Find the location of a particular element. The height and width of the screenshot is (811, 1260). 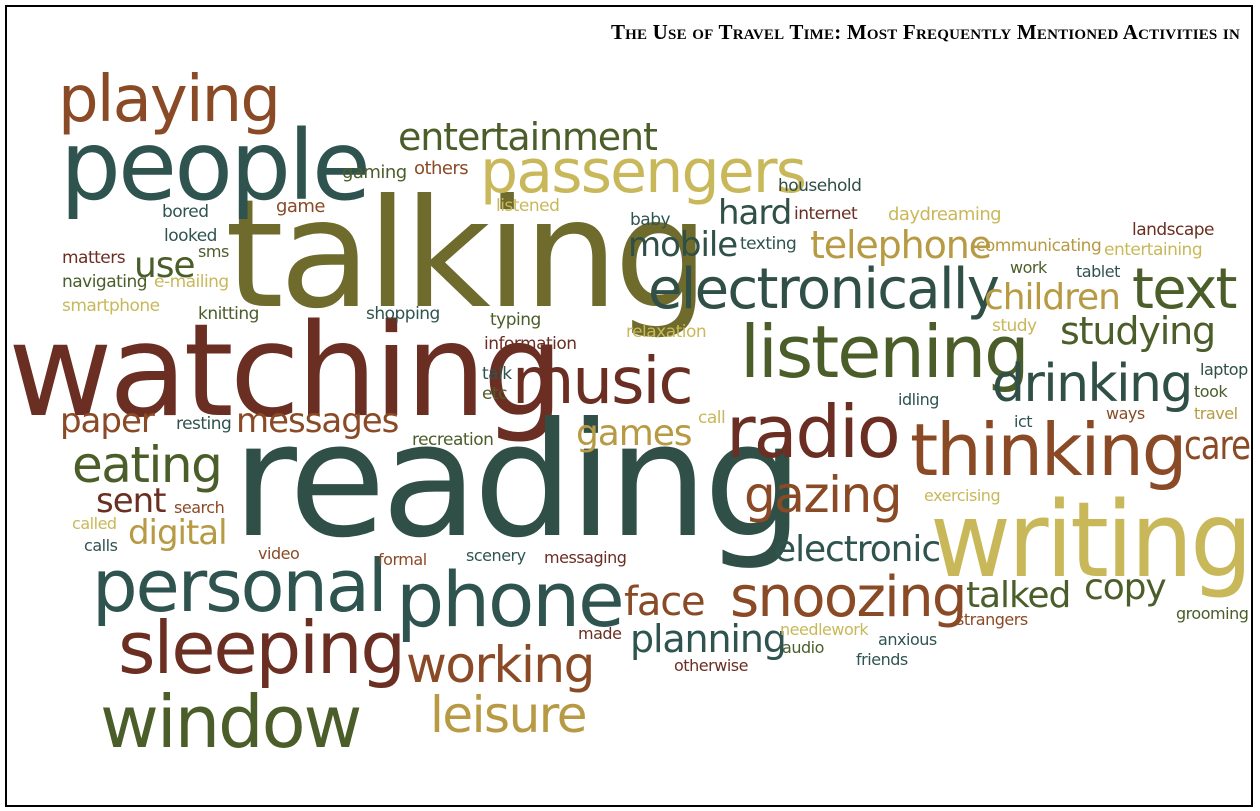

word-thinking: thinking is located at coordinates (1048, 450).